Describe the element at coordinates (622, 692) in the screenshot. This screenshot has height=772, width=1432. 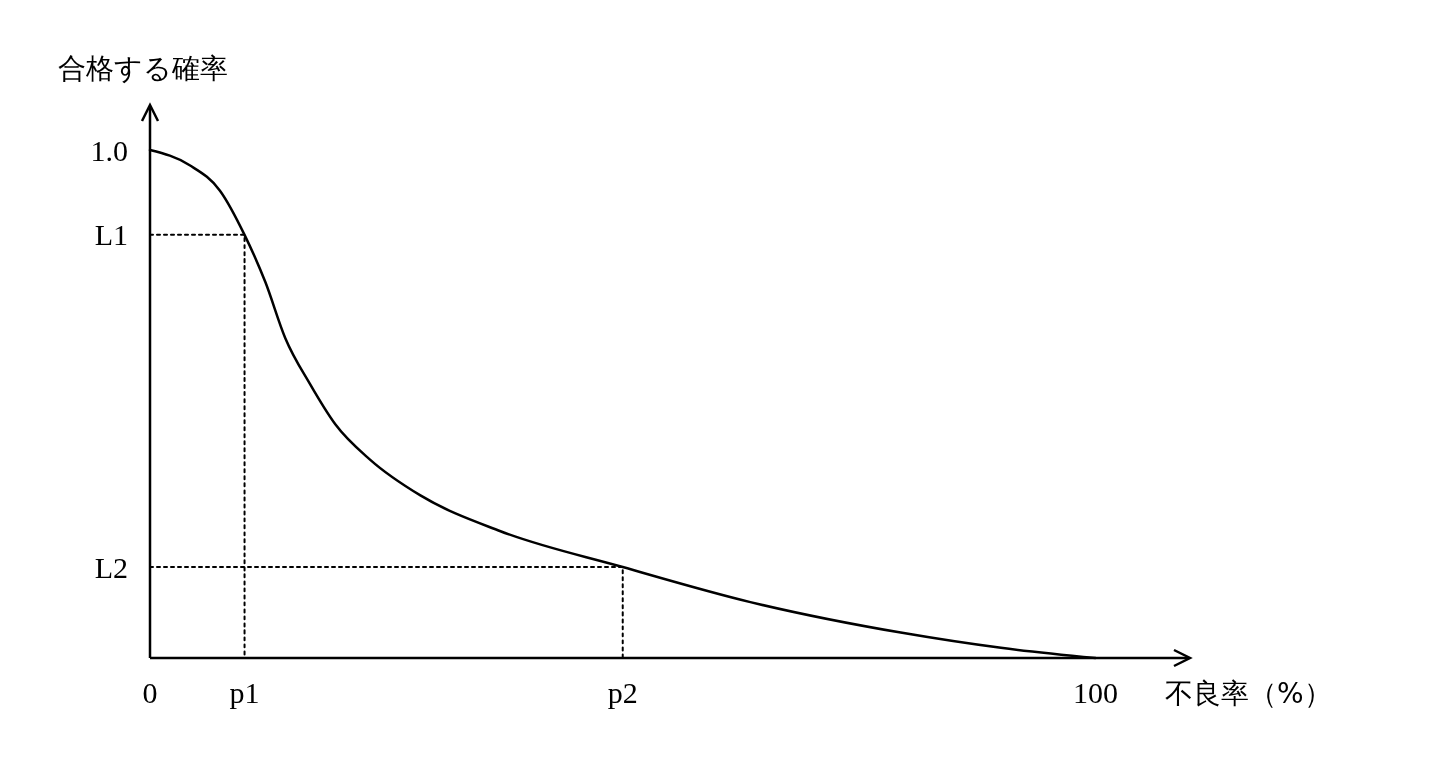
I see `x-tick-label: p2` at that location.